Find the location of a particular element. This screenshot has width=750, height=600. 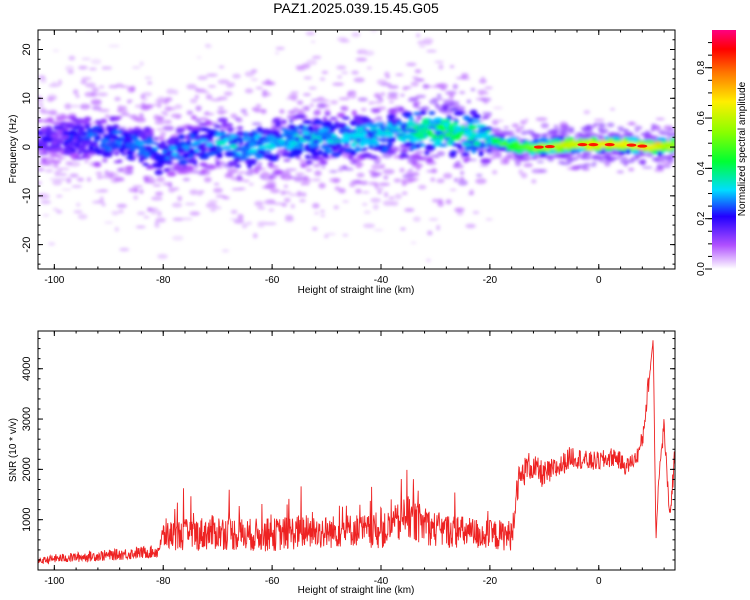

y-tick-label: 3000 is located at coordinates (27, 419).